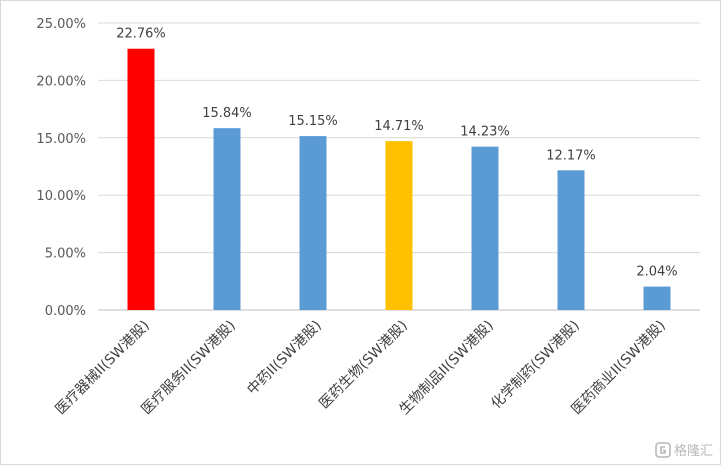 The width and height of the screenshot is (721, 465). Describe the element at coordinates (693, 451) in the screenshot. I see `watermark-text: 格隆汇` at that location.